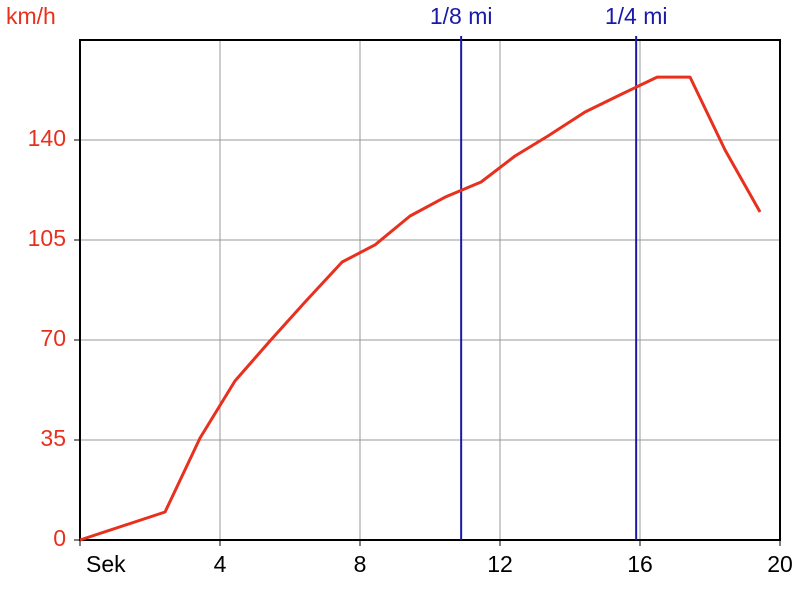 The image size is (800, 600). Describe the element at coordinates (780, 564) in the screenshot. I see `x-tick-label: 20` at that location.